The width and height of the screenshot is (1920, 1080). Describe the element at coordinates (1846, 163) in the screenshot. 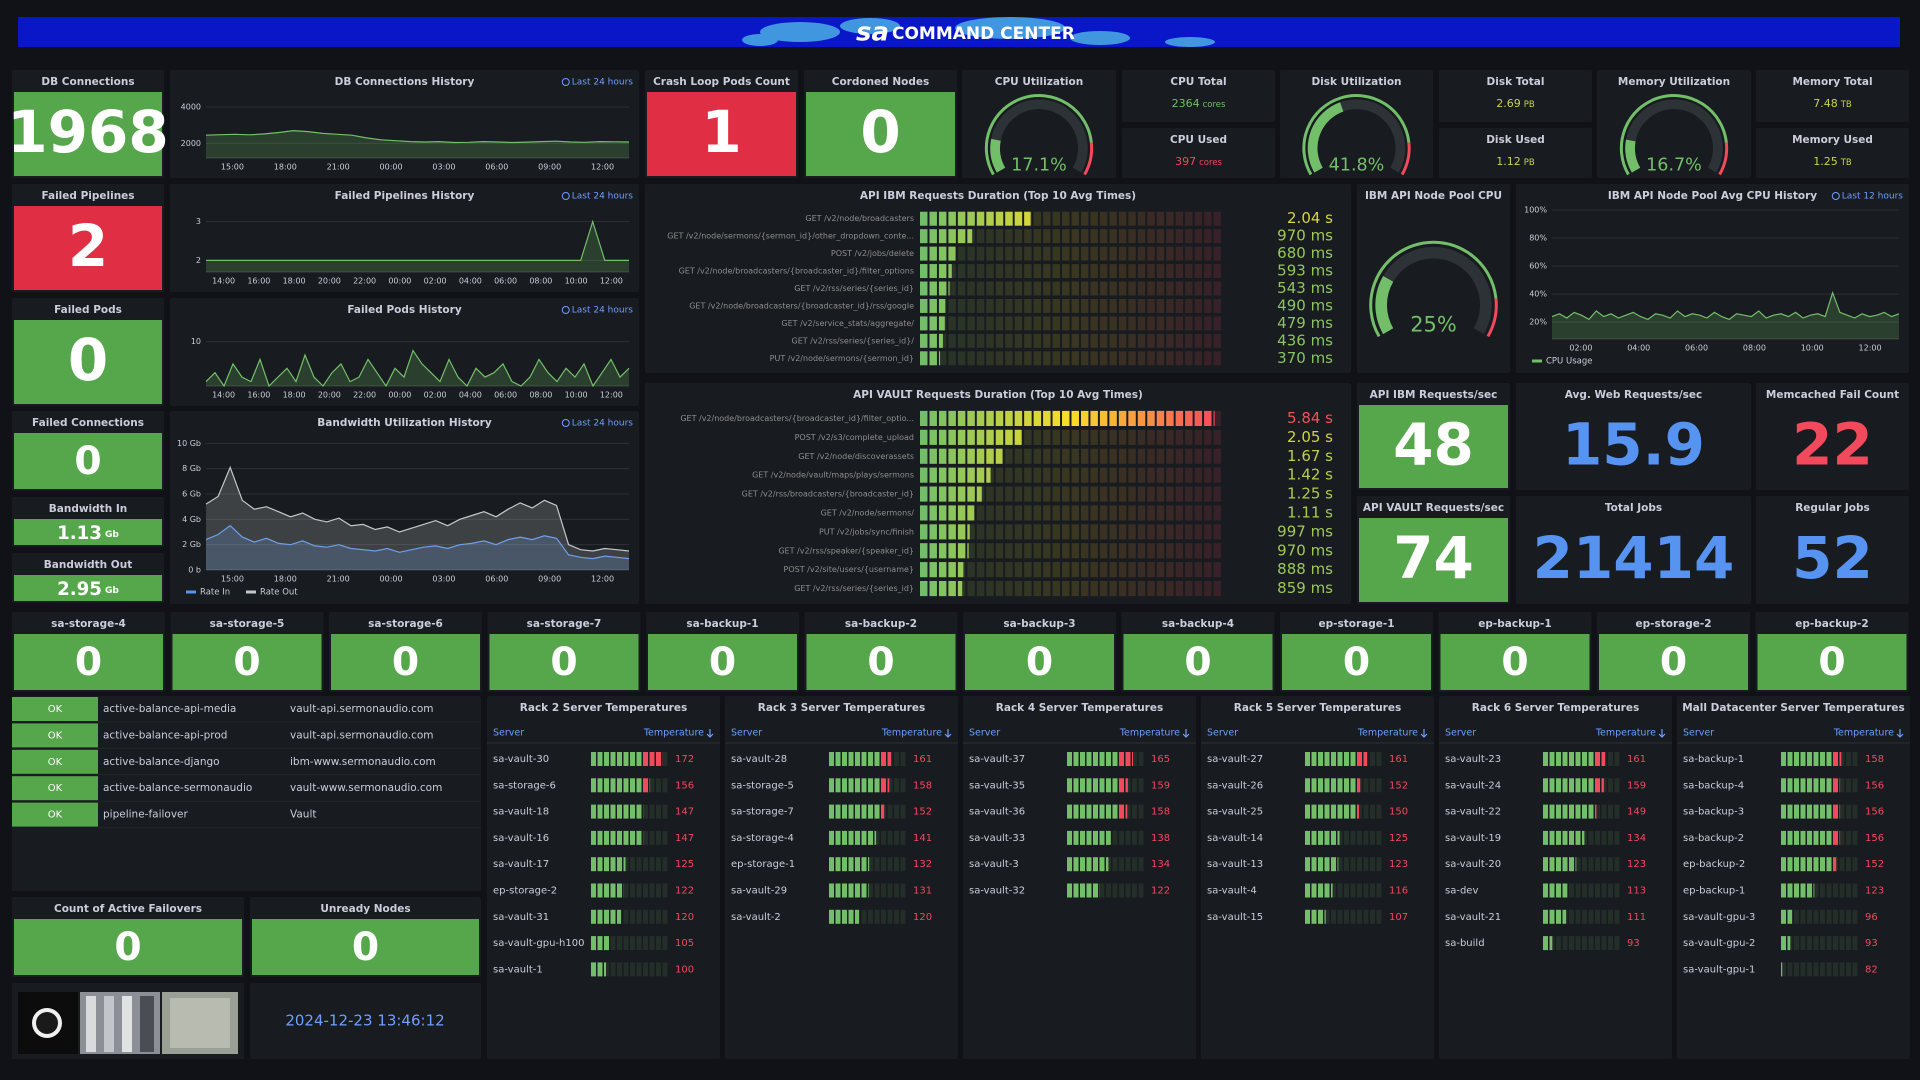

I see `stat-unit: TB` at that location.